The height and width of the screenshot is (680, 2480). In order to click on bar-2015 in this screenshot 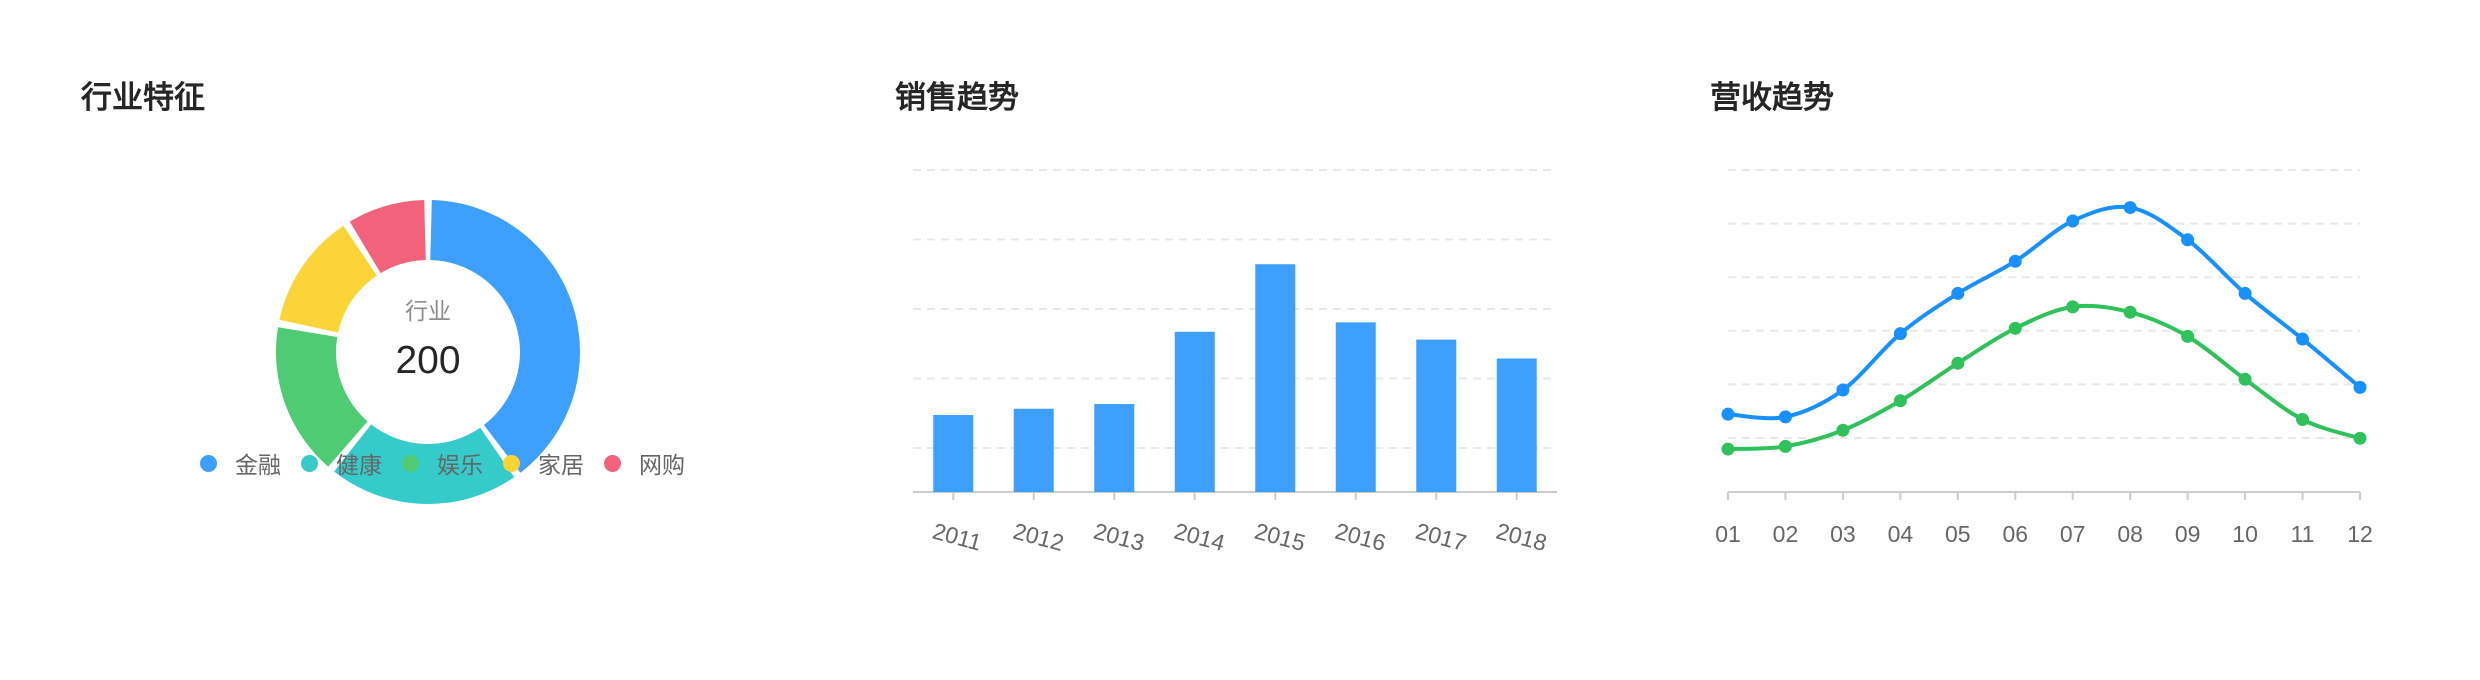, I will do `click(1275, 378)`.